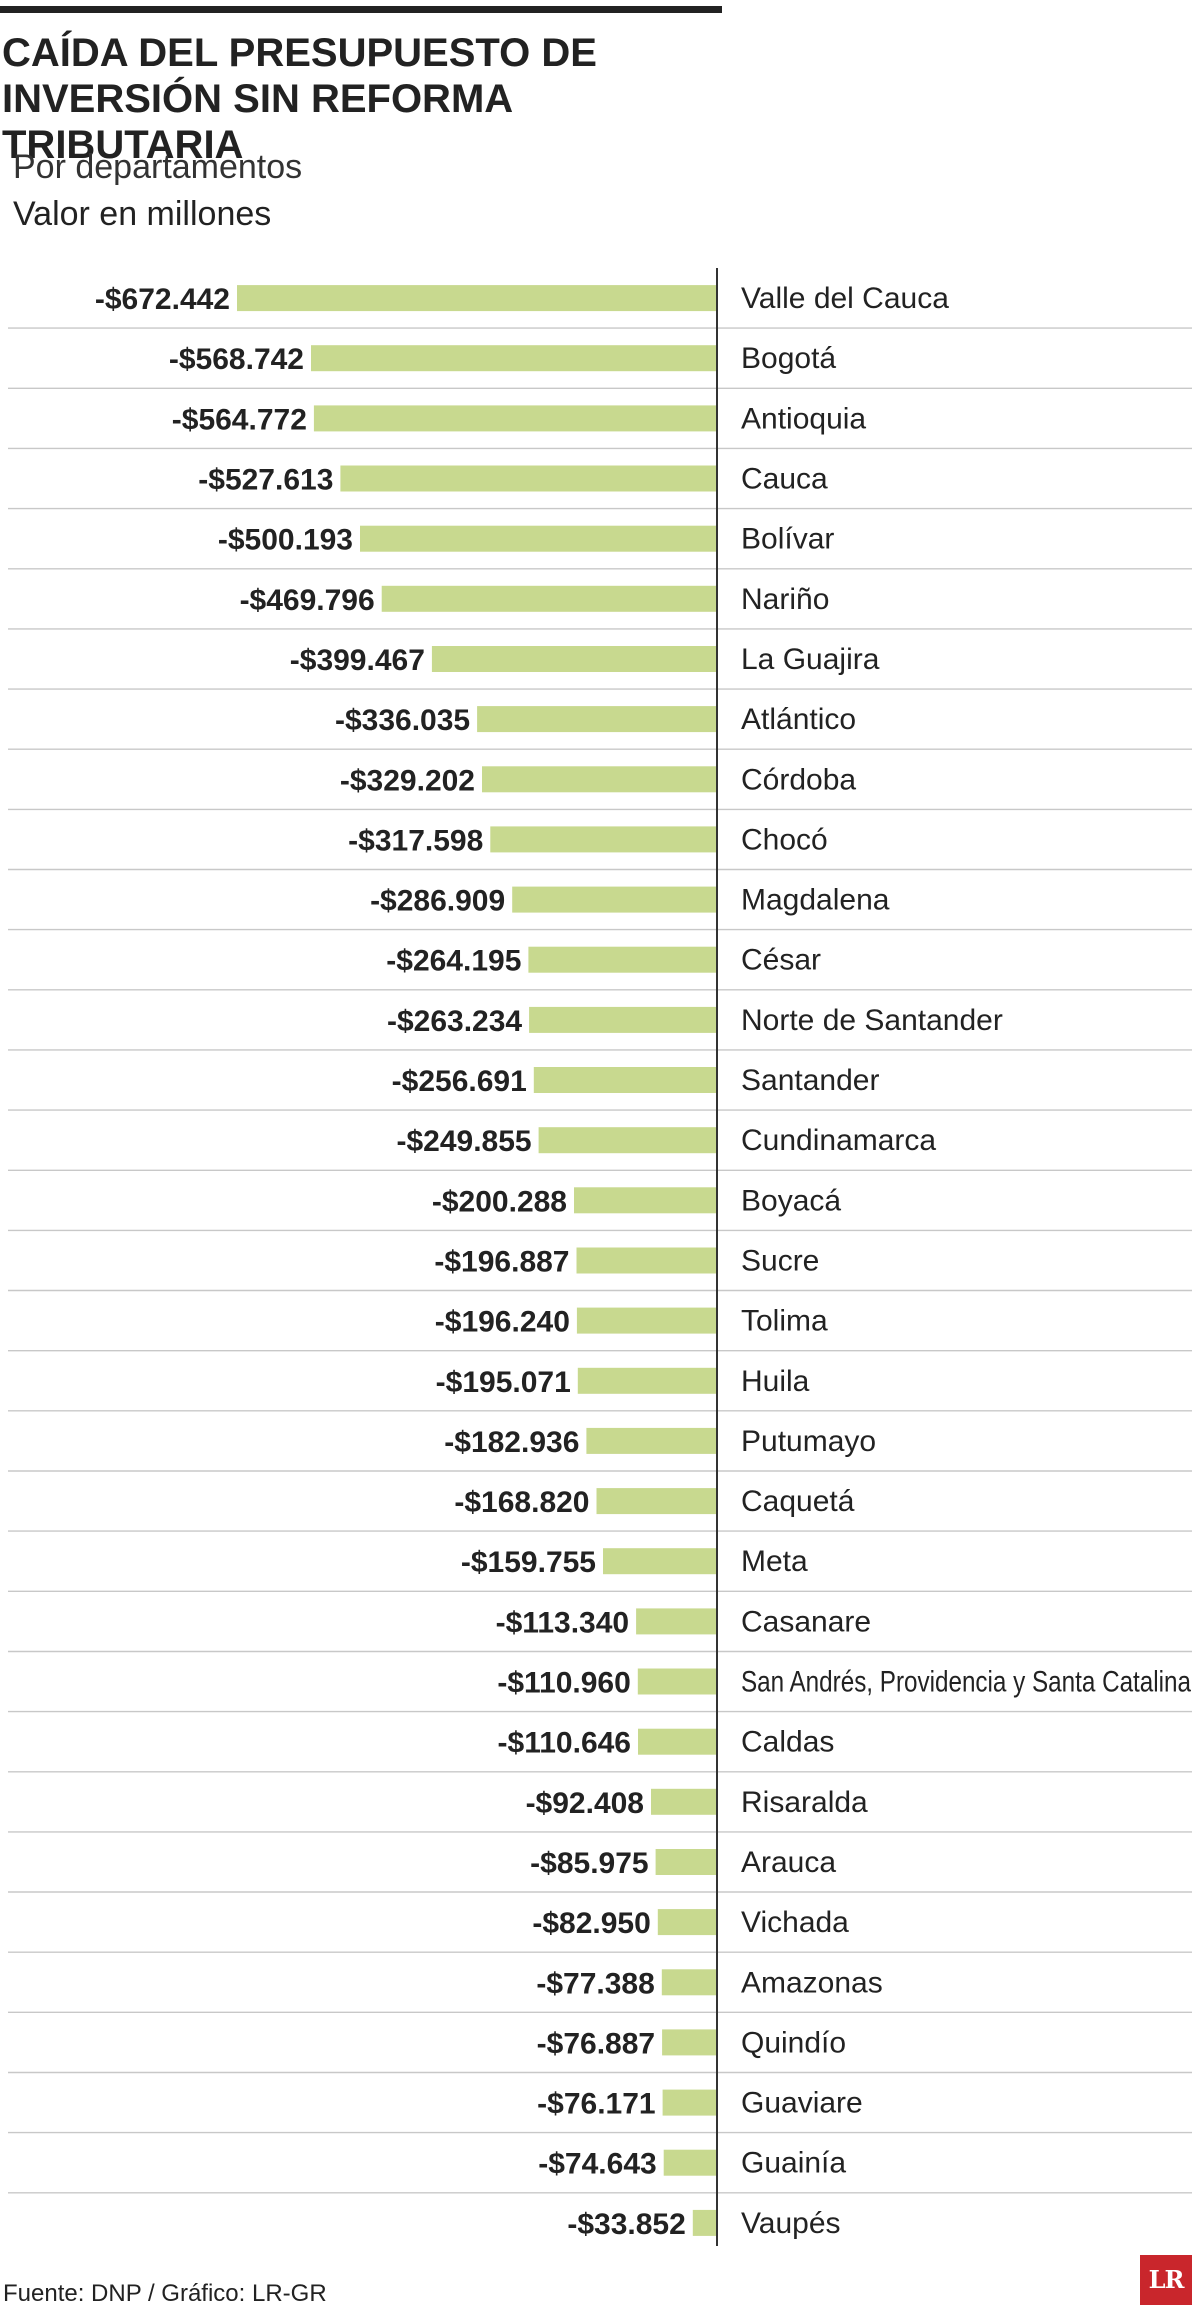 Image resolution: width=1200 pixels, height=2316 pixels. I want to click on category-label: Bolívar, so click(787, 539).